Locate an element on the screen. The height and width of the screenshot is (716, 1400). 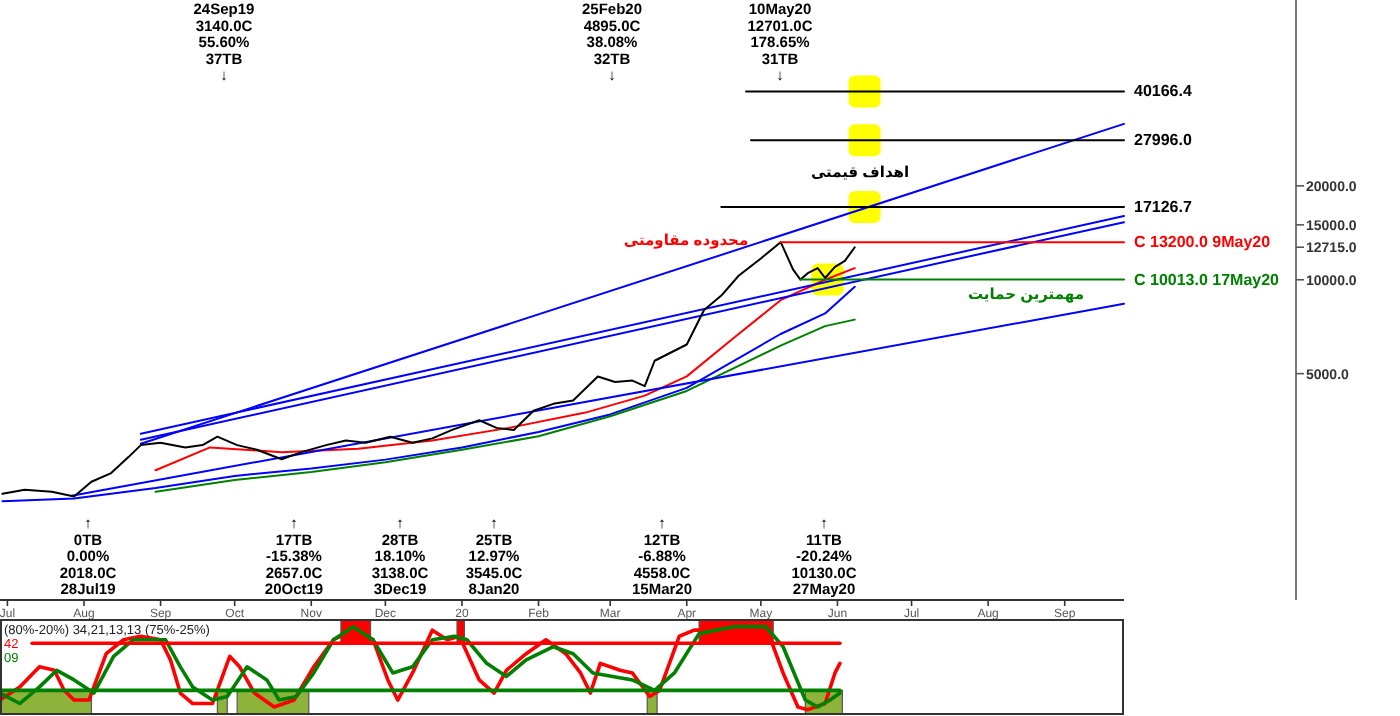
data-label: C 10013.0 17May20 is located at coordinates (1207, 279).